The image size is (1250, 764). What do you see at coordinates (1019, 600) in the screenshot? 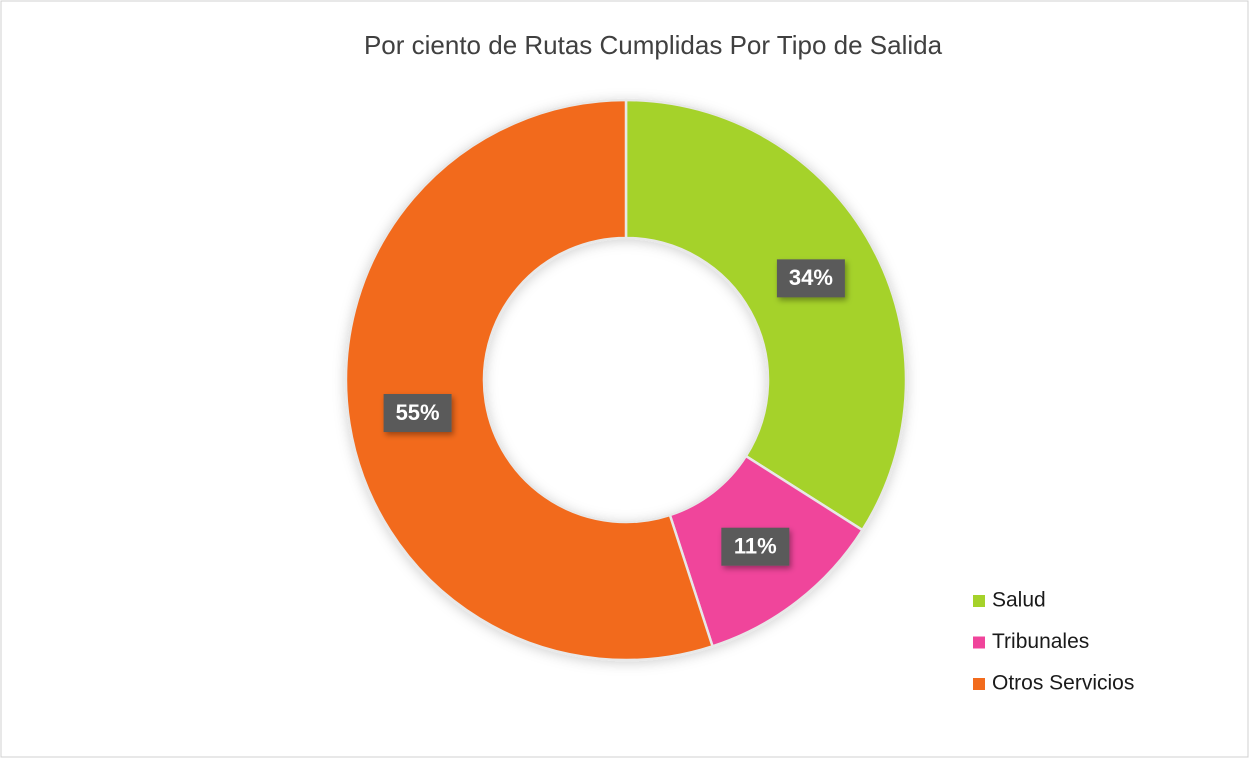
I see `legend-label: Salud` at bounding box center [1019, 600].